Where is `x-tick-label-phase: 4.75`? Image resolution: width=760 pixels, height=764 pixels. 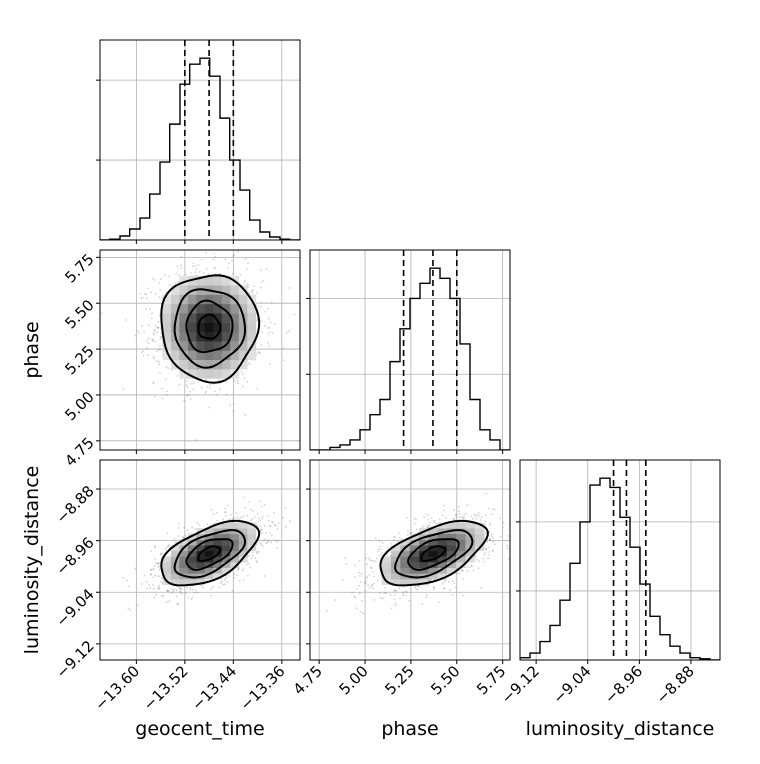
x-tick-label-phase: 4.75 is located at coordinates (308, 680).